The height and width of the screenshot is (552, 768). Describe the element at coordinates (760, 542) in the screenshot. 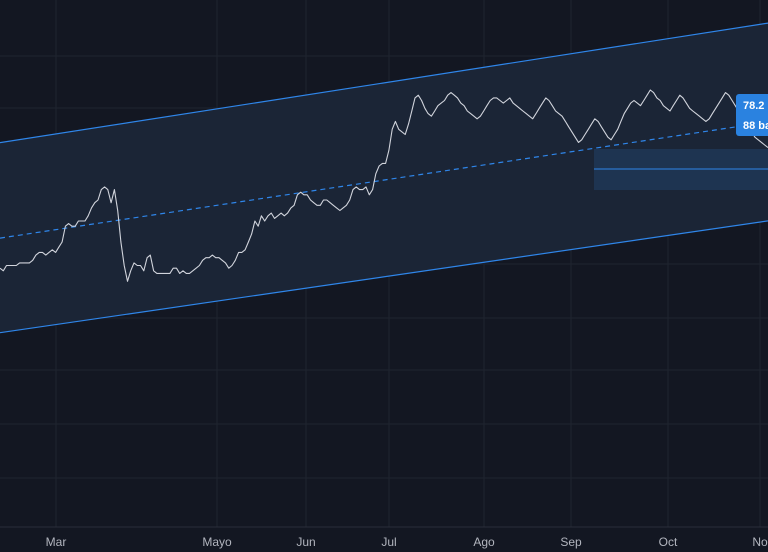

I see `x-tick-label: No` at that location.